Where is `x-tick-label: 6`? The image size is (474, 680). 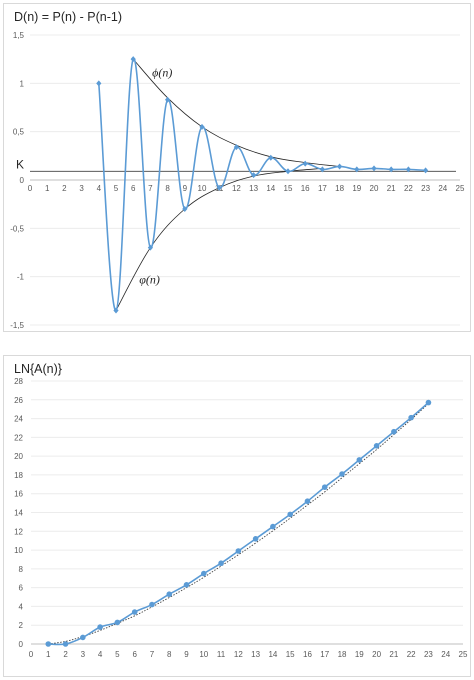
x-tick-label: 6 is located at coordinates (133, 188).